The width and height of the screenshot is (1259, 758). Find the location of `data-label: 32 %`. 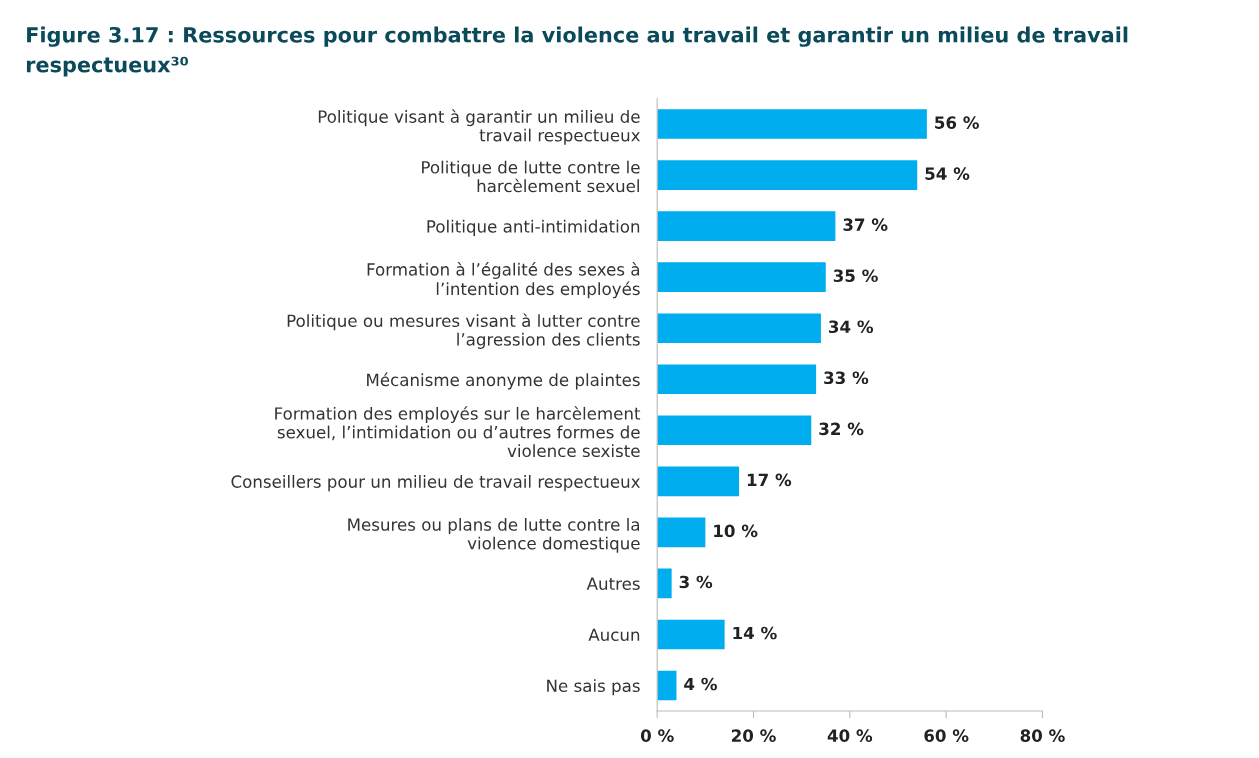

data-label: 32 % is located at coordinates (841, 429).